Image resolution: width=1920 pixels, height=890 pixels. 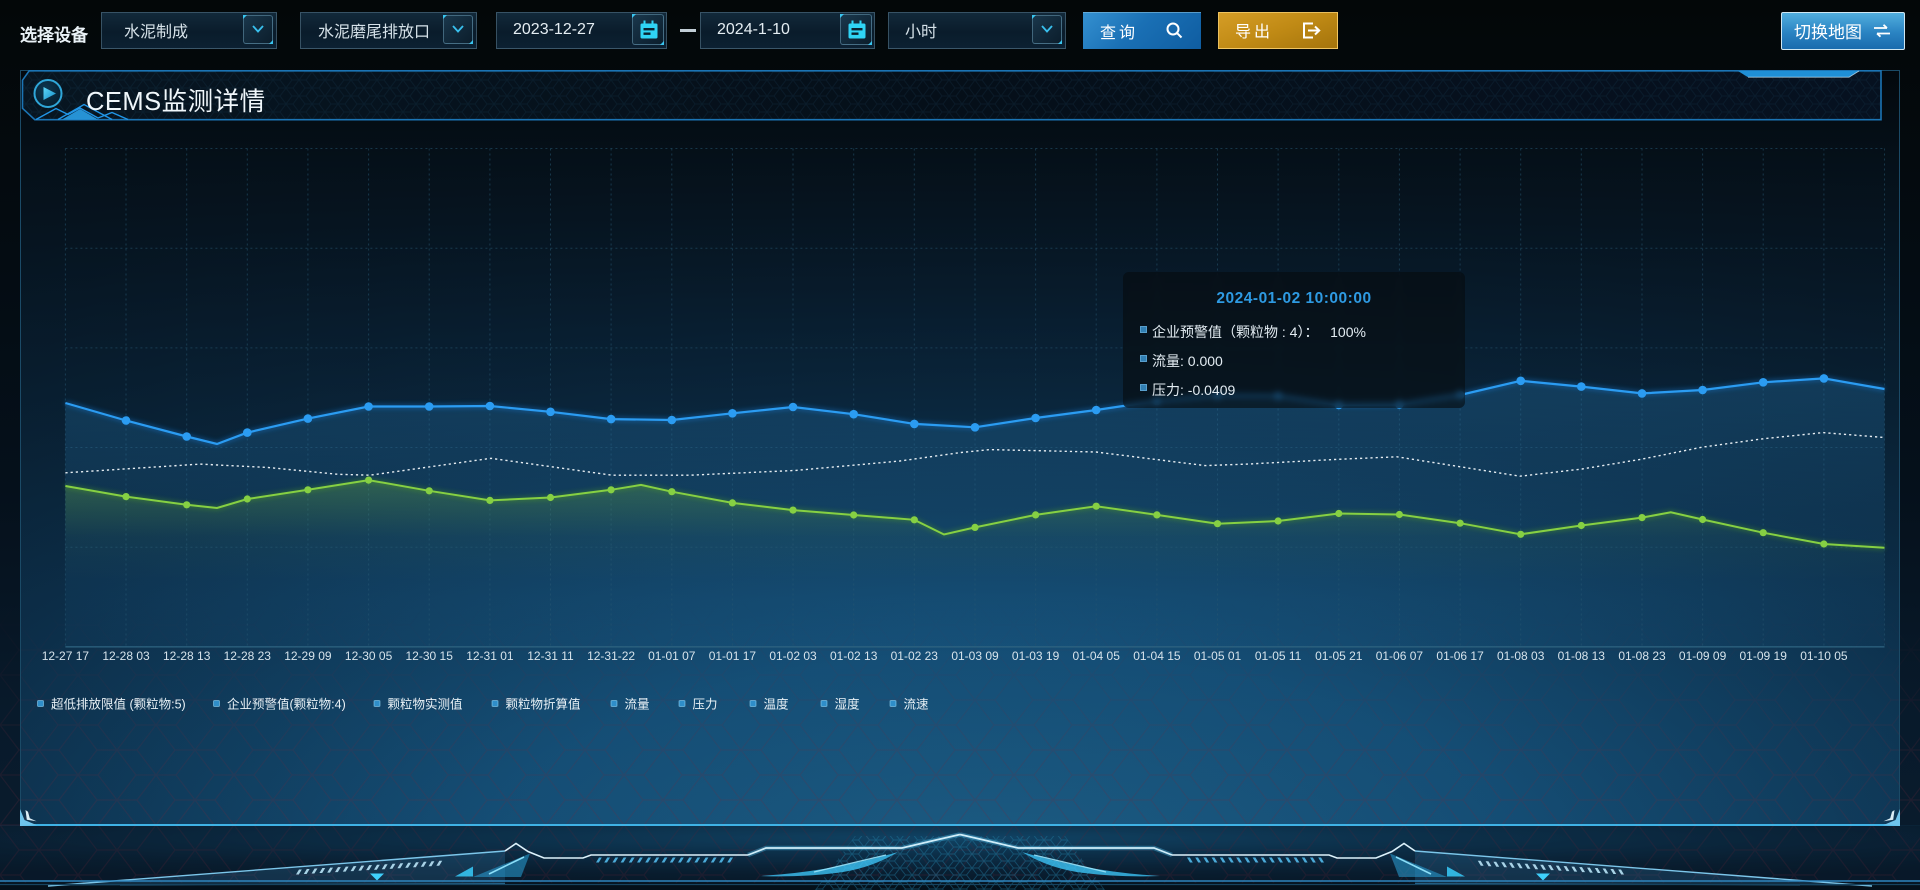 I want to click on svg-text: 01-05 01, so click(x=1218, y=656).